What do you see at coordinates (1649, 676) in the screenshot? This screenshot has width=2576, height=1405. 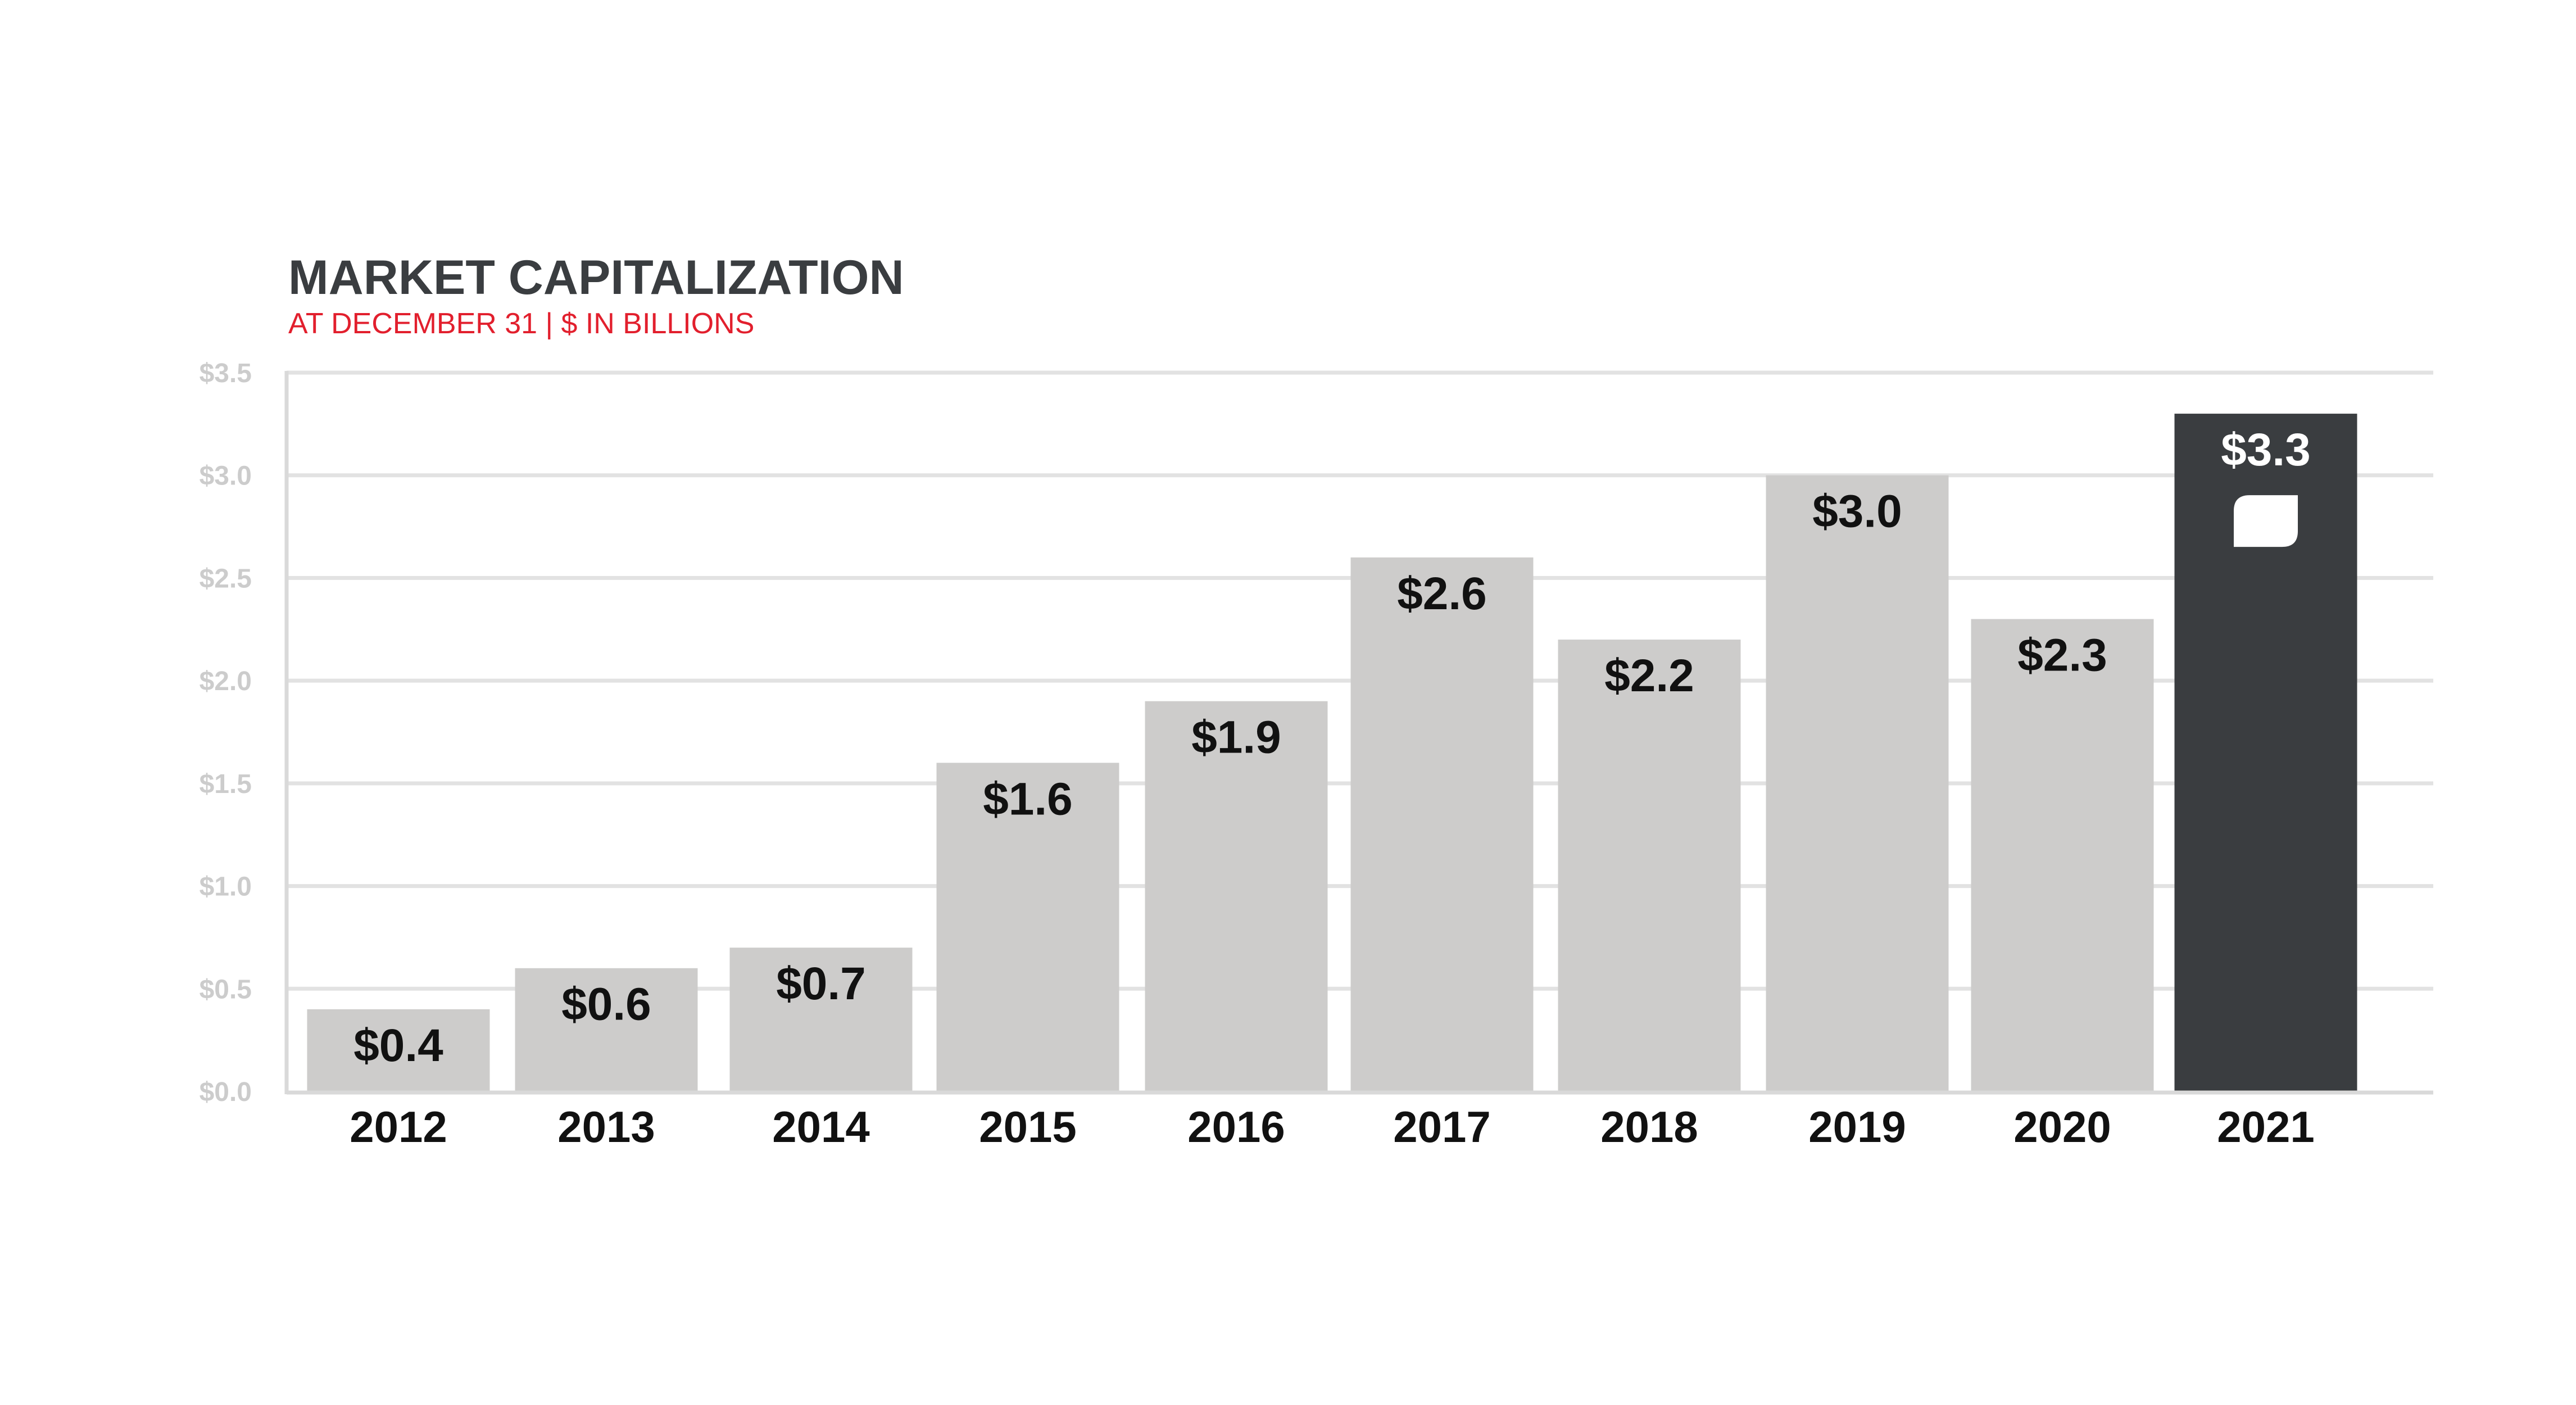 I see `bar-value-label: $2.2` at bounding box center [1649, 676].